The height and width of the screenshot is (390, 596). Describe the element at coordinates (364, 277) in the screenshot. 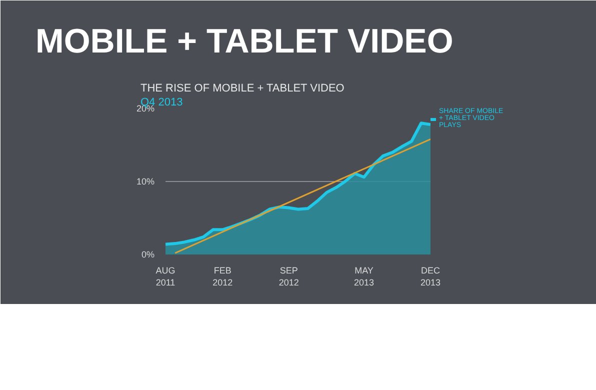

I see `x-tick-label: MAY 2013` at that location.